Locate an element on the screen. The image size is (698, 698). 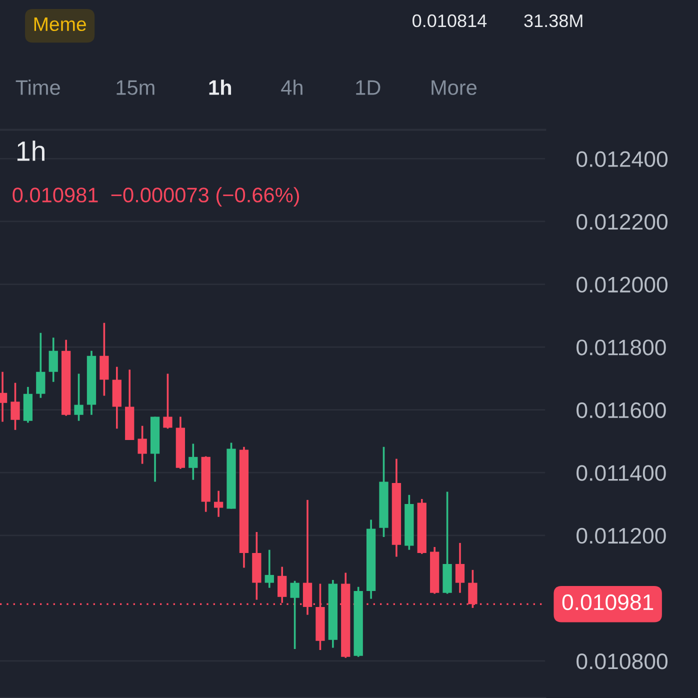
y-tick-label: 0.010800 is located at coordinates (622, 661).